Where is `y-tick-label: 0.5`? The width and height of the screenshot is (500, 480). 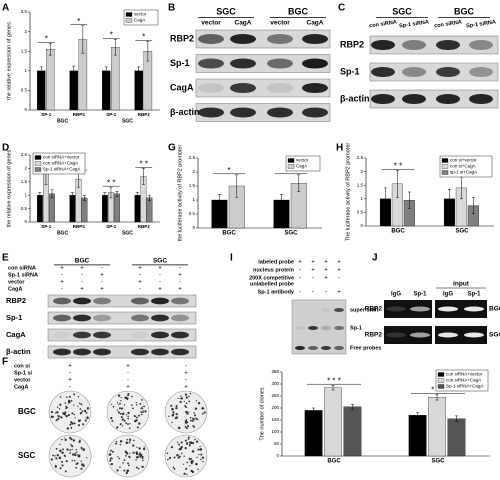 y-tick-label: 0.5 is located at coordinates (360, 212).